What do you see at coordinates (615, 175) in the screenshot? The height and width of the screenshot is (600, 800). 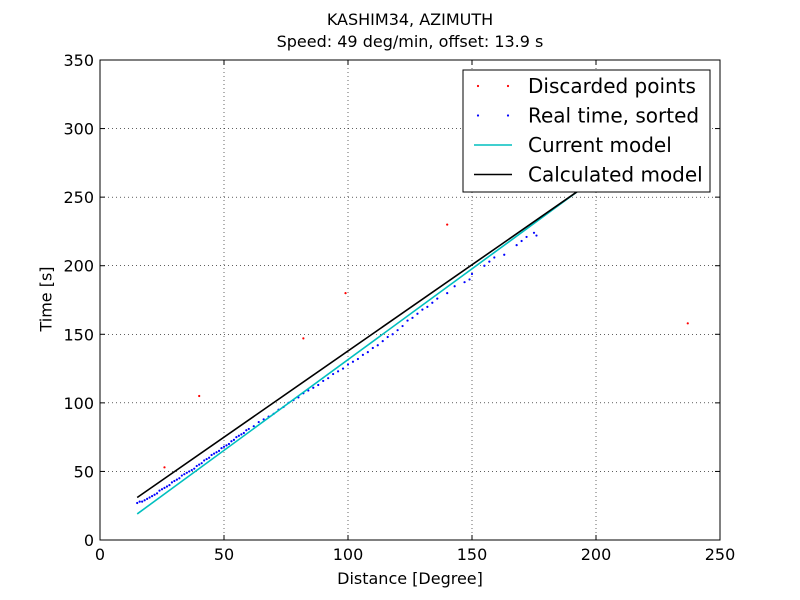 I see `legend-label: Calculated model` at bounding box center [615, 175].